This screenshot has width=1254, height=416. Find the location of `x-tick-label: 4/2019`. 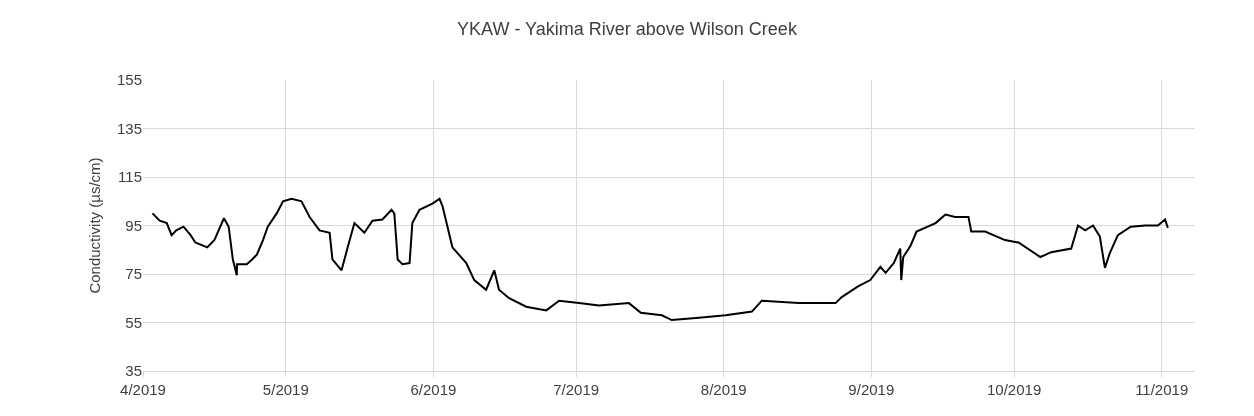

x-tick-label: 4/2019 is located at coordinates (143, 389).